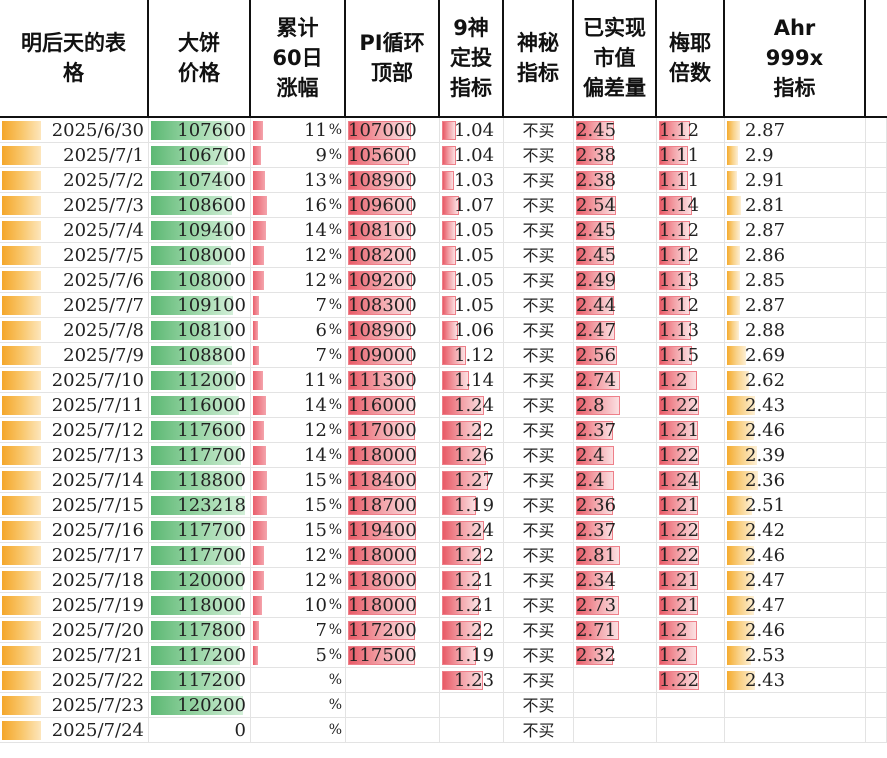 This screenshot has width=887, height=758. What do you see at coordinates (615, 380) in the screenshot?
I see `mvrv-cell: 2.74` at bounding box center [615, 380].